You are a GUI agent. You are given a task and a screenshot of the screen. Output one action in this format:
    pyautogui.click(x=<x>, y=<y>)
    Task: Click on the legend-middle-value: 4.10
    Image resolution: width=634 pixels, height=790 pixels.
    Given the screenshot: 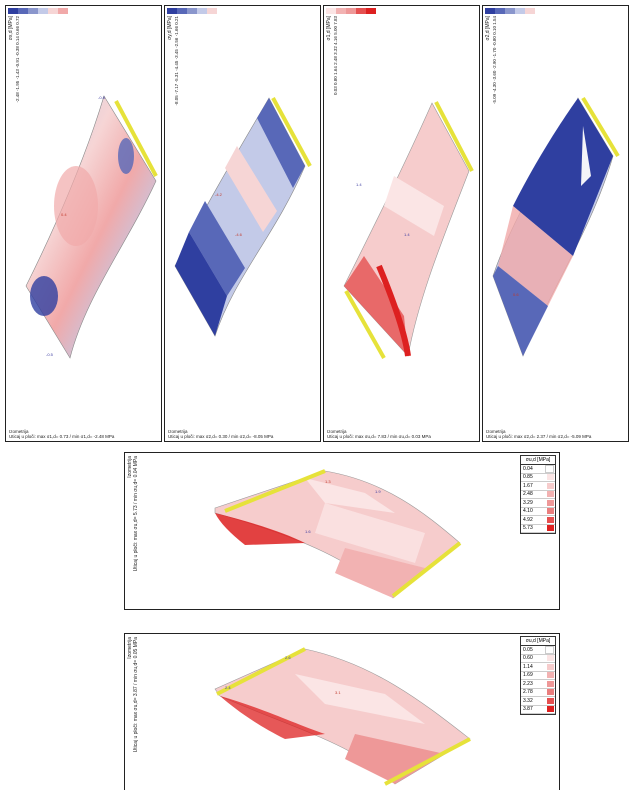 What is the action you would take?
    pyautogui.click(x=528, y=511)
    